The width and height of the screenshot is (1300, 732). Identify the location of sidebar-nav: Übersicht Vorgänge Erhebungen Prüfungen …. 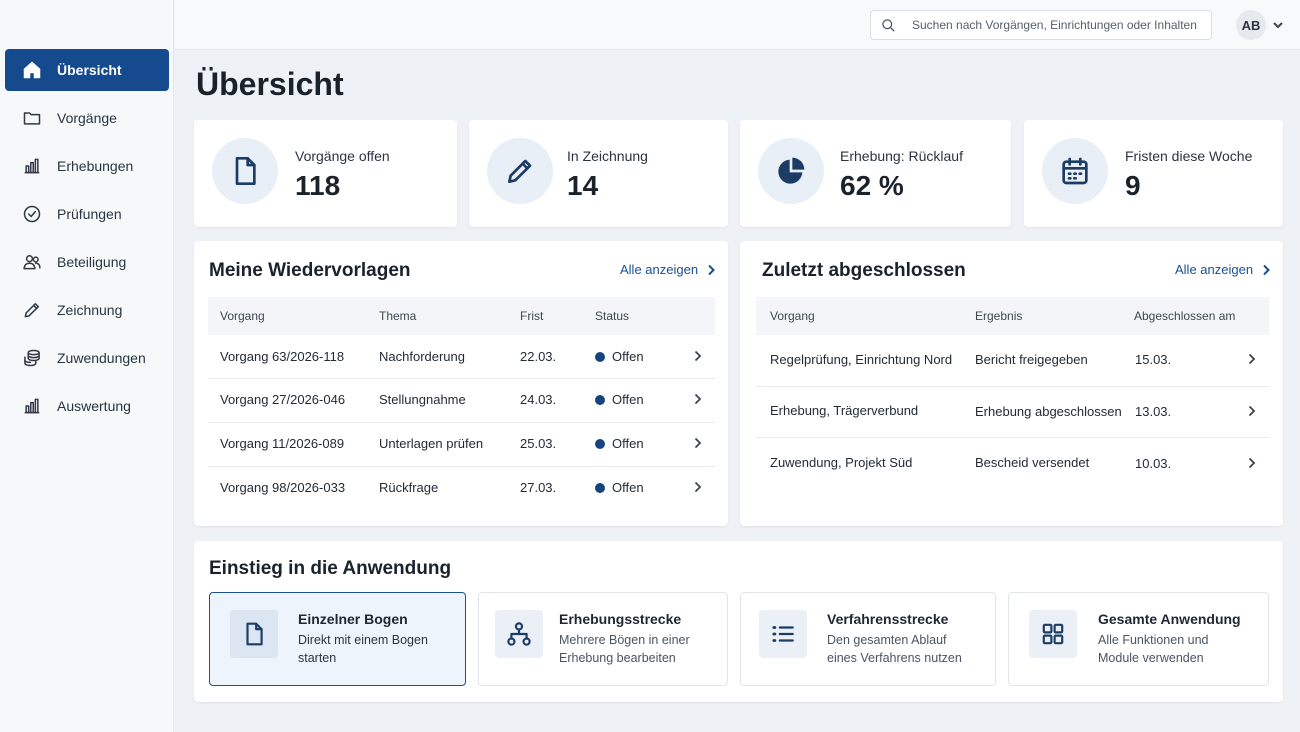
(87, 241).